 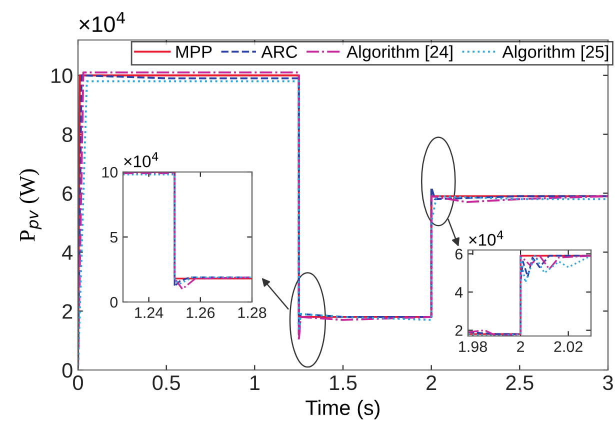 What do you see at coordinates (30, 205) in the screenshot?
I see `y-axis-title: P$_{pv}$ (W)` at bounding box center [30, 205].